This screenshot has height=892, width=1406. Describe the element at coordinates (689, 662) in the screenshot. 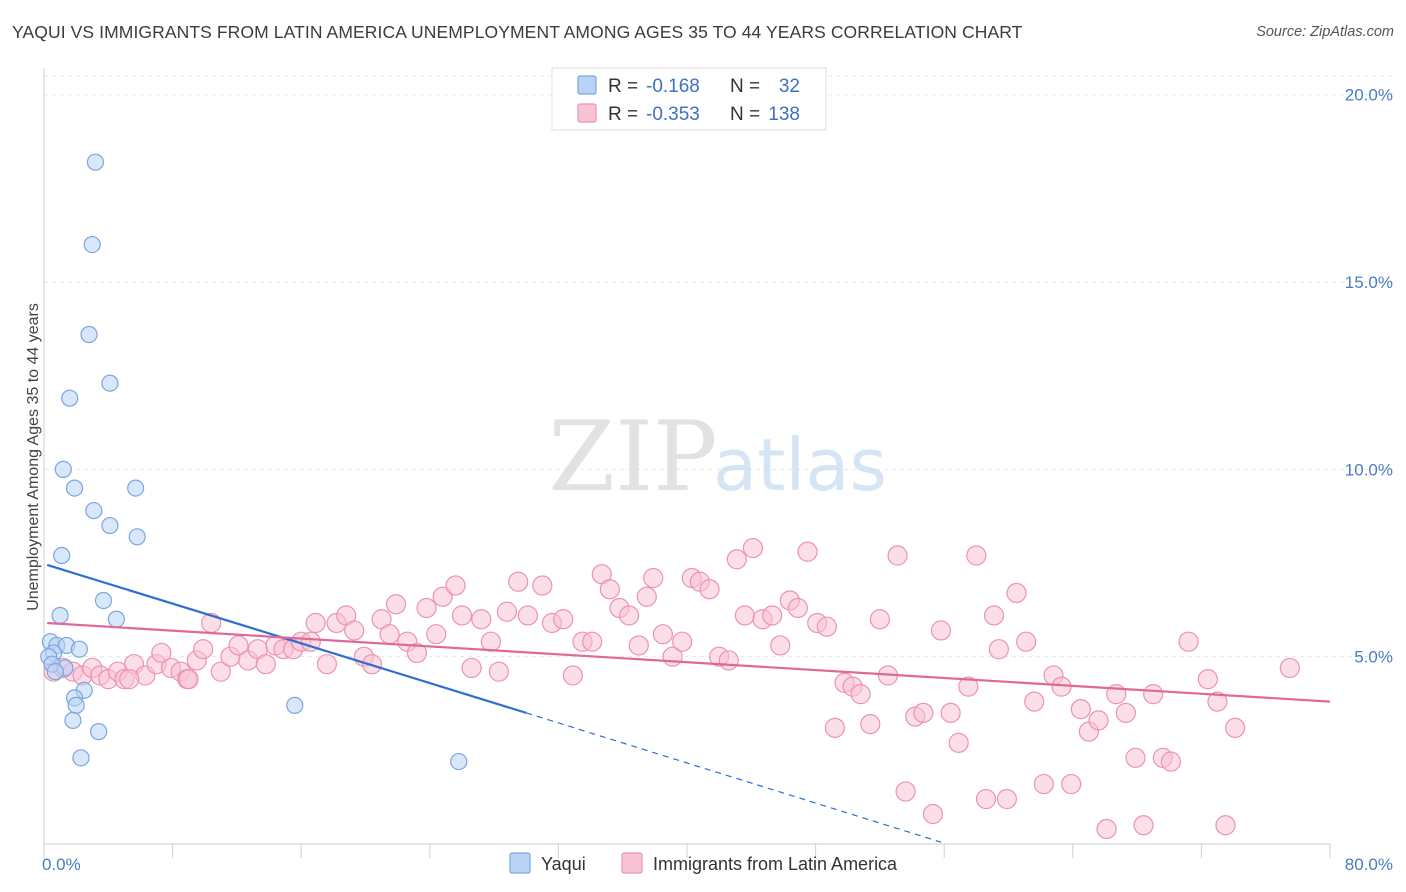

I see `trend-line-latam` at that location.